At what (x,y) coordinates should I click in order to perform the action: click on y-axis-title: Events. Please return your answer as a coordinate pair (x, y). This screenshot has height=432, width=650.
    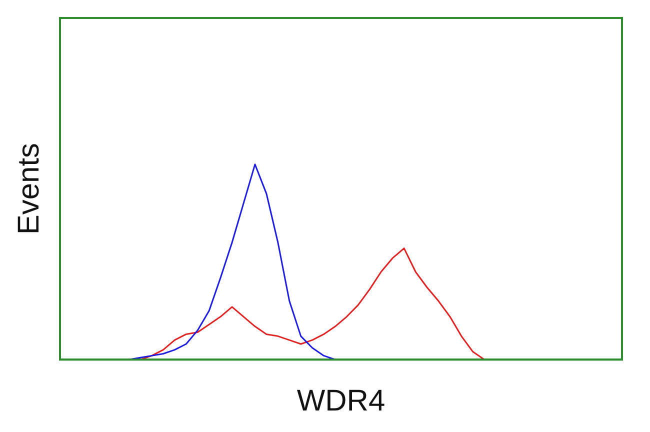
    Looking at the image, I should click on (29, 188).